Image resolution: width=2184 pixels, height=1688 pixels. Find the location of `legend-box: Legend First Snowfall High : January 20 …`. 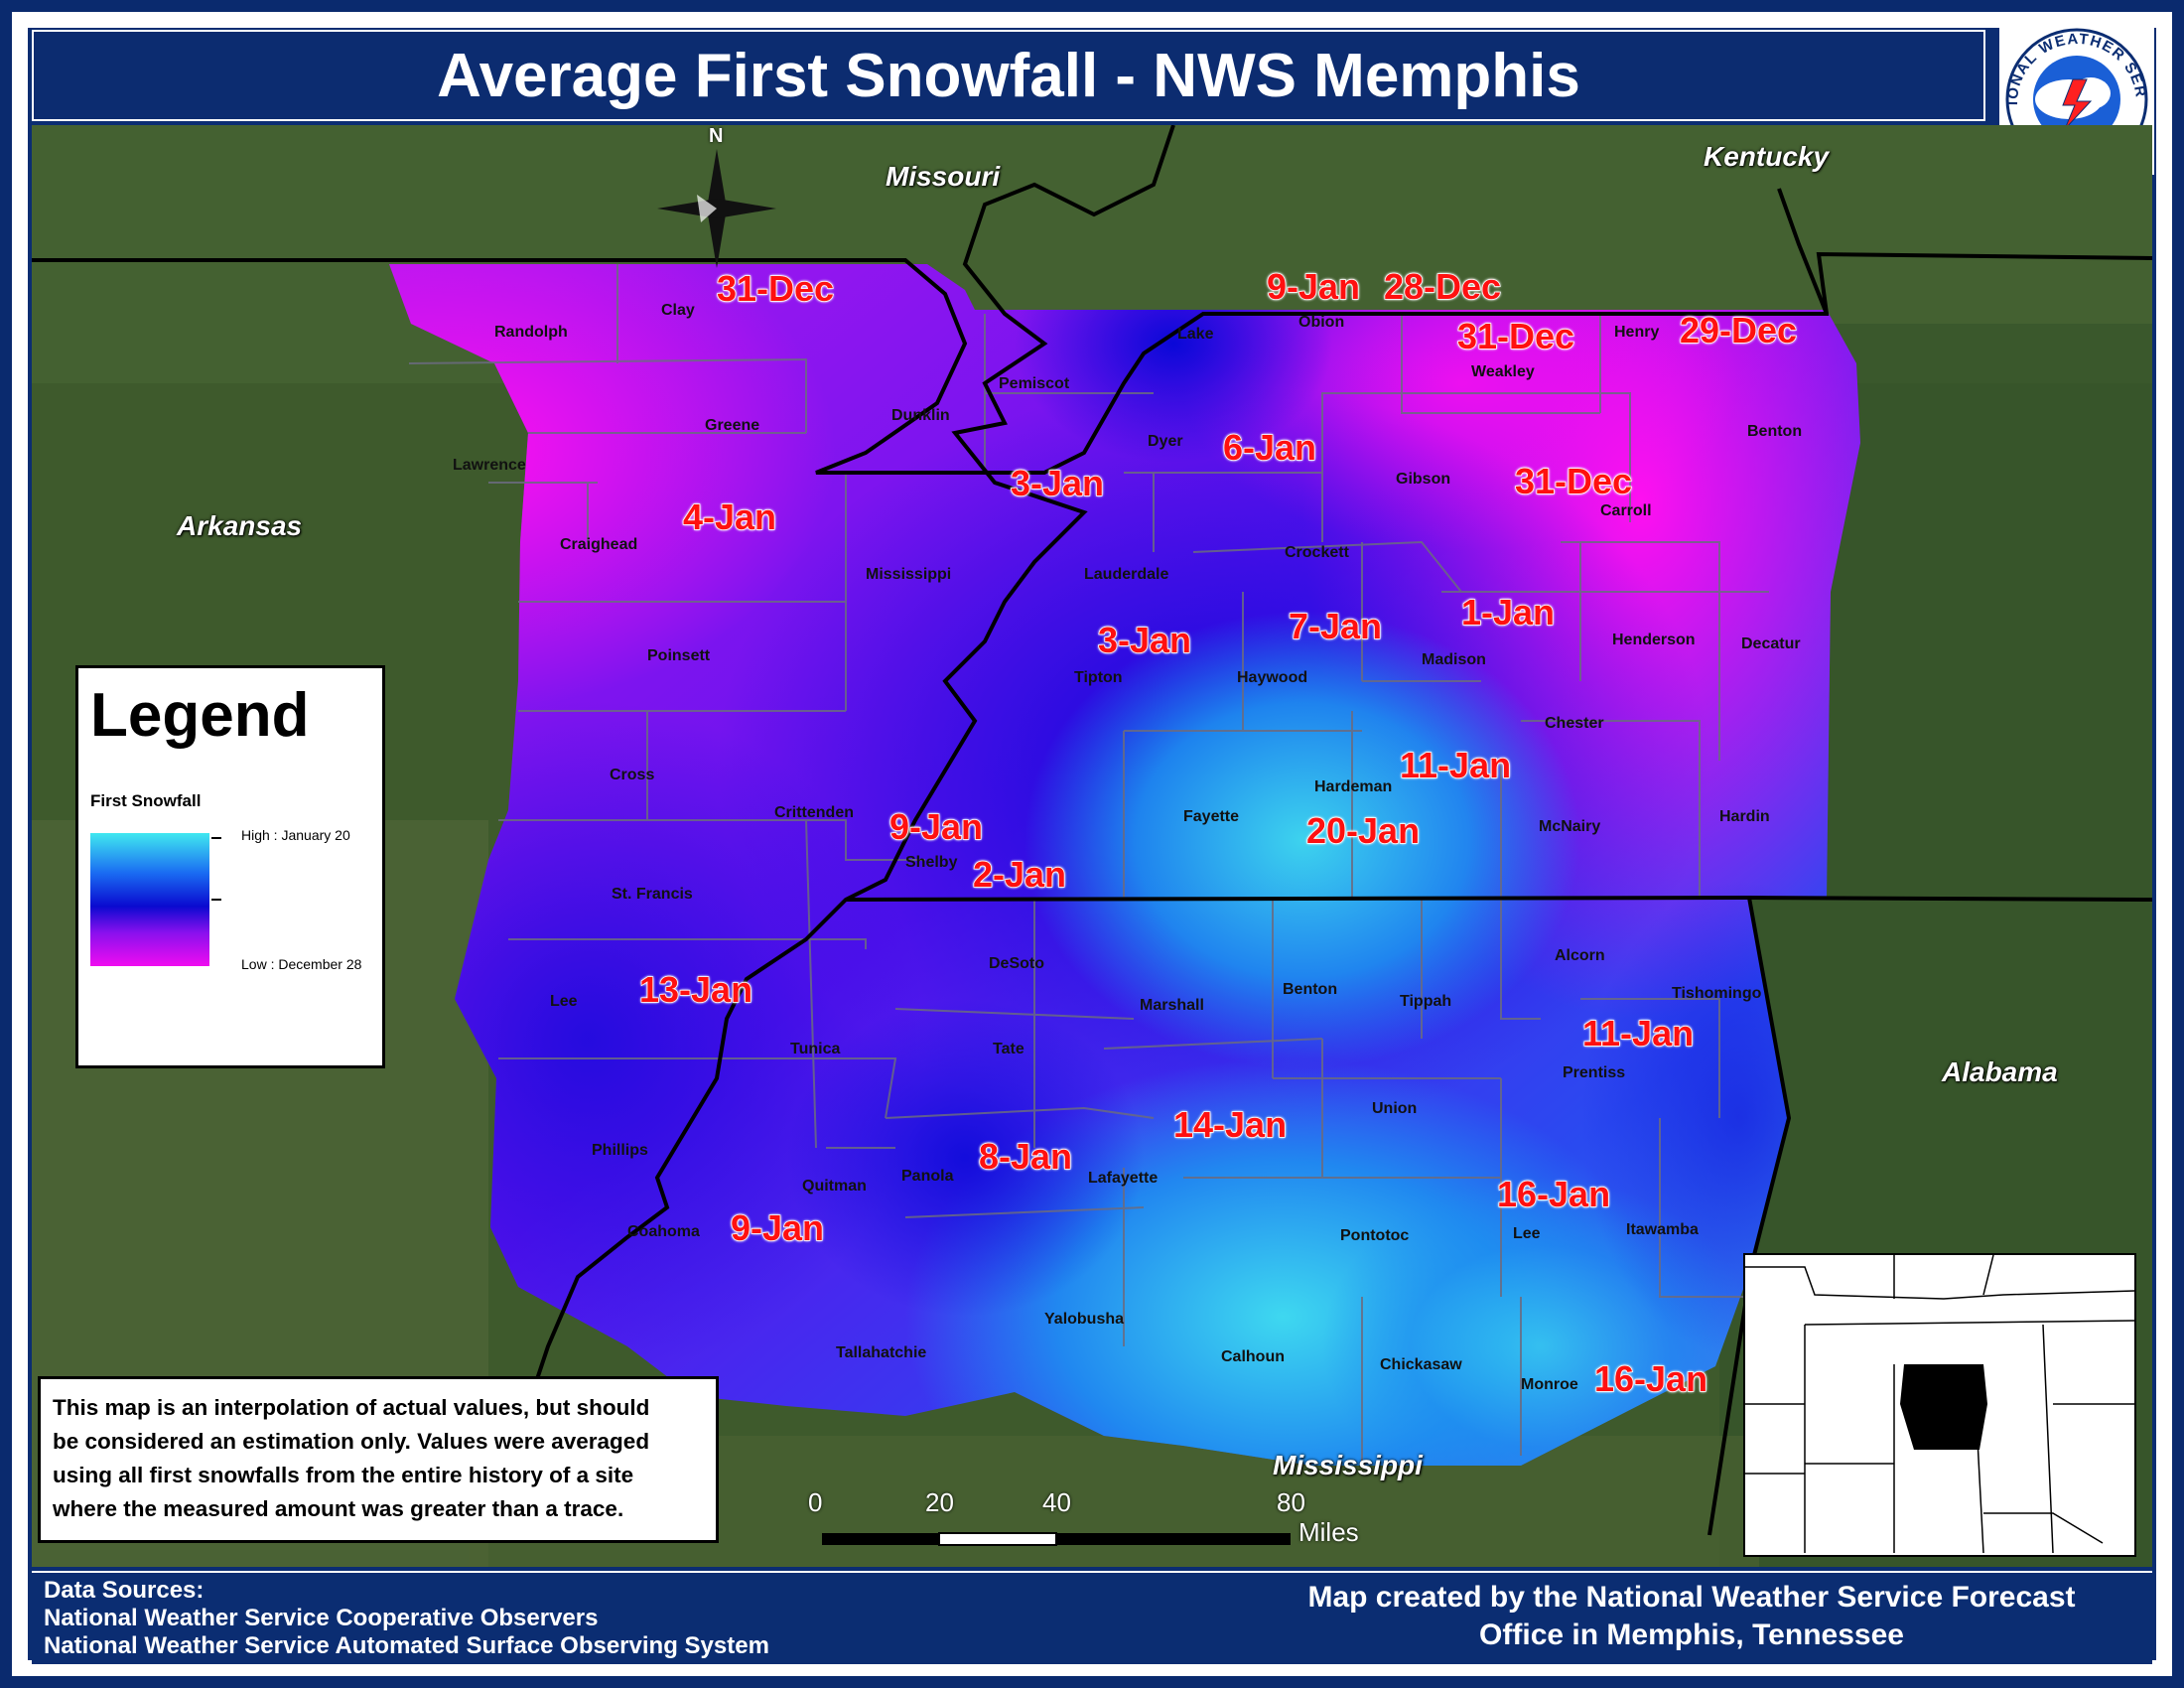

legend-box: Legend First Snowfall High : January 20 … is located at coordinates (230, 866).